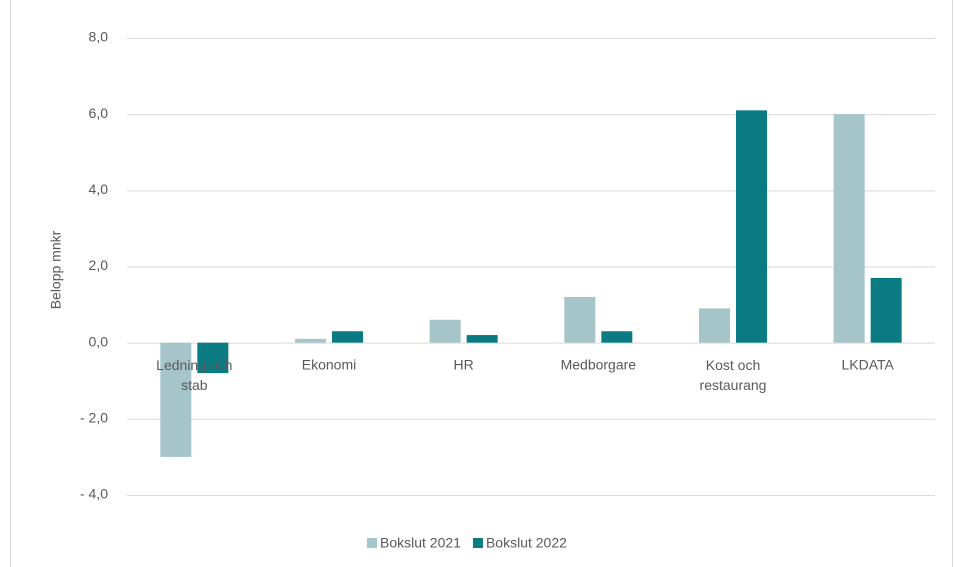 This screenshot has width=954, height=567. I want to click on x-tick-label: LKDATA, so click(867, 365).